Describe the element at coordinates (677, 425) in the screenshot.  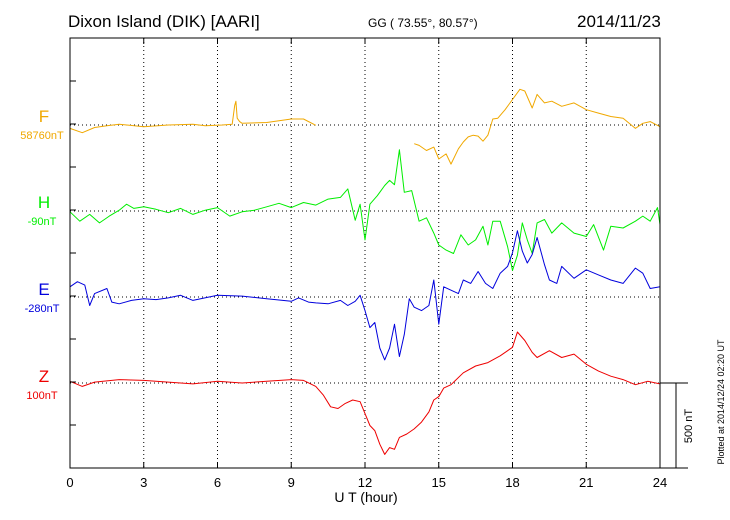
I see `scale-bar: 500 nT` at that location.